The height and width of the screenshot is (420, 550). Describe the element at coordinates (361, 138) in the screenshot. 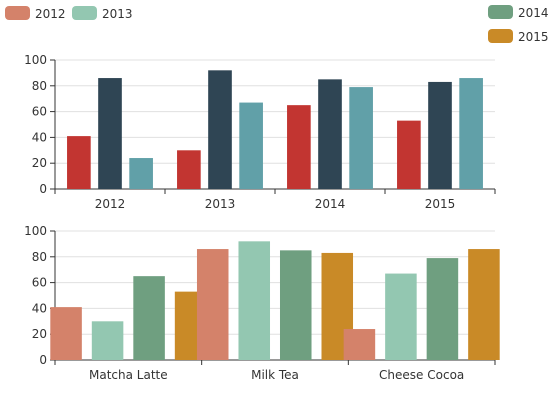

I see `bar-2014-s2` at that location.